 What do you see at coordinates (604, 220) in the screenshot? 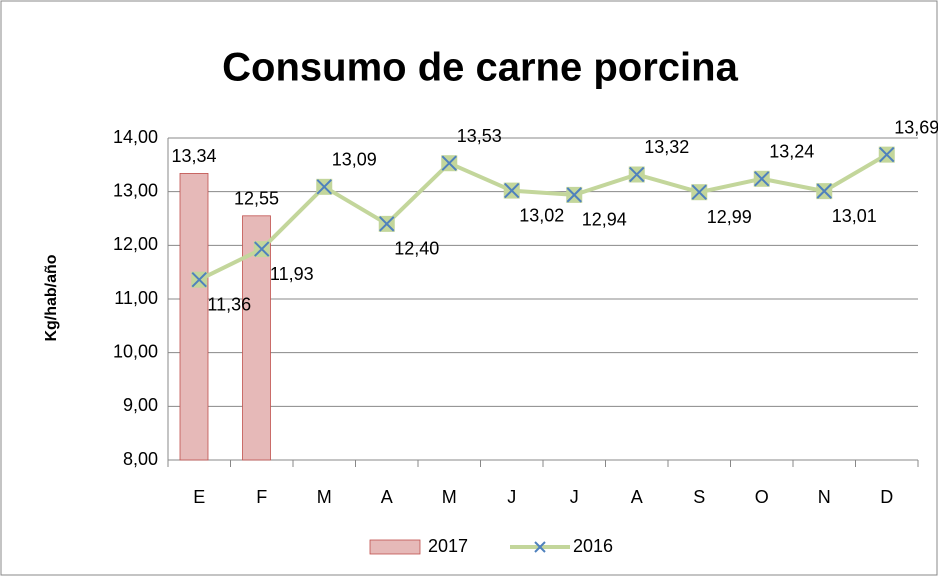
I see `data-label: 12,94` at bounding box center [604, 220].